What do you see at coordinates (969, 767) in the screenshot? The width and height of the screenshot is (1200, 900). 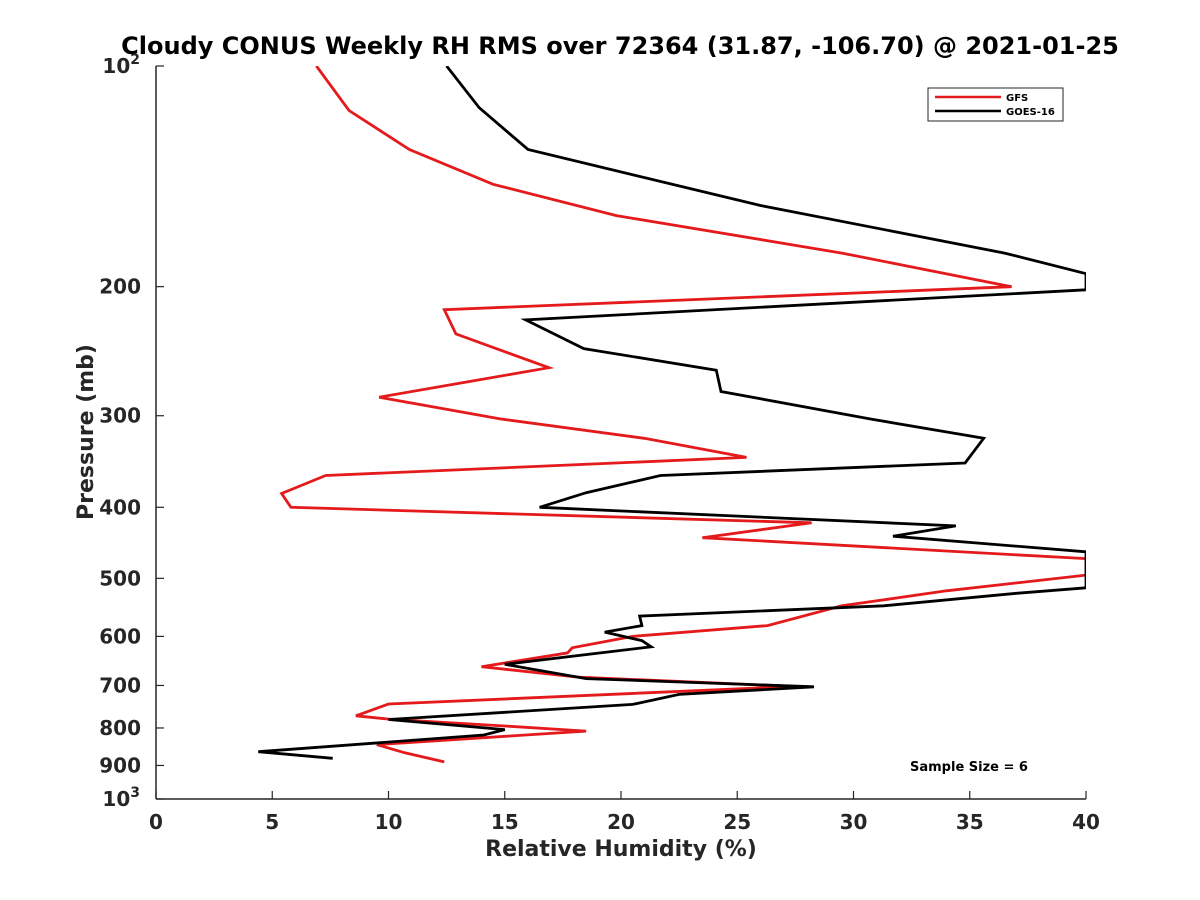 I see `sample-size-annotation: Sample Size = 6` at bounding box center [969, 767].